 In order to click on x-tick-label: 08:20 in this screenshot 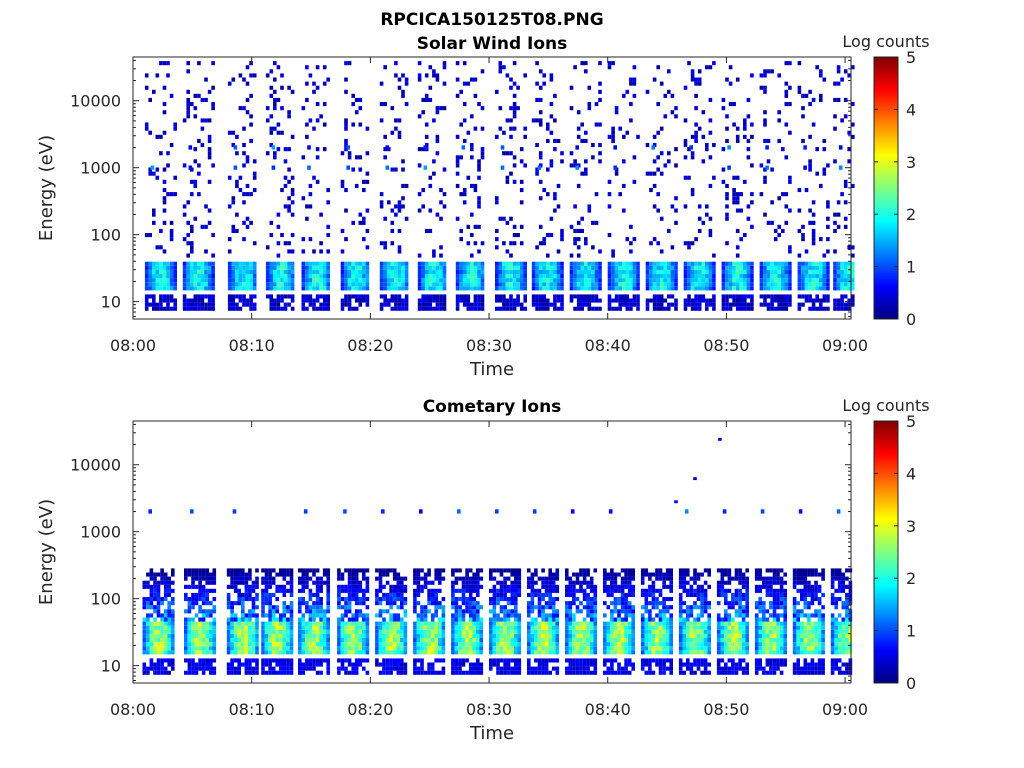, I will do `click(370, 345)`.